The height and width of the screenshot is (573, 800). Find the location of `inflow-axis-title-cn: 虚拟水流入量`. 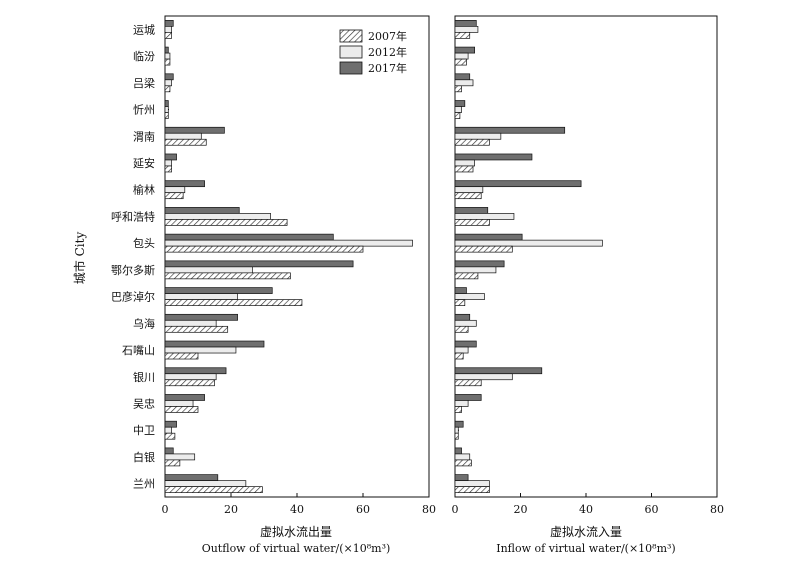

inflow-axis-title-cn: 虚拟水流入量 is located at coordinates (586, 532).